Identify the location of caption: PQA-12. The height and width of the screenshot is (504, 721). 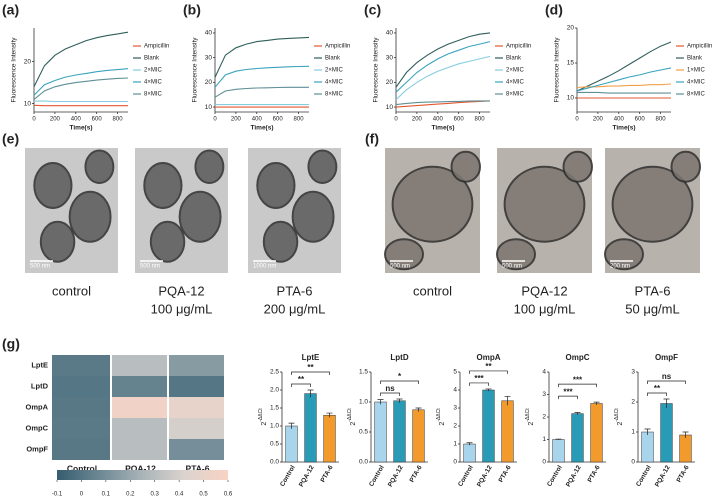
(181, 290).